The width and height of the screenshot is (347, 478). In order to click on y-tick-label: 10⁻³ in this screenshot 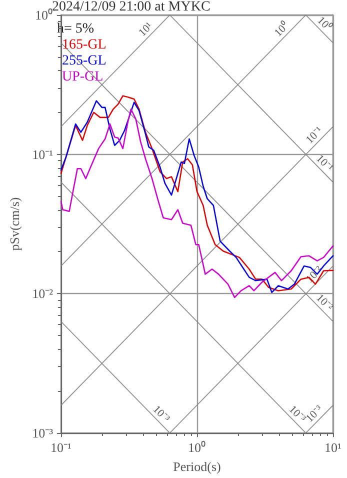, I will do `click(43, 433)`.